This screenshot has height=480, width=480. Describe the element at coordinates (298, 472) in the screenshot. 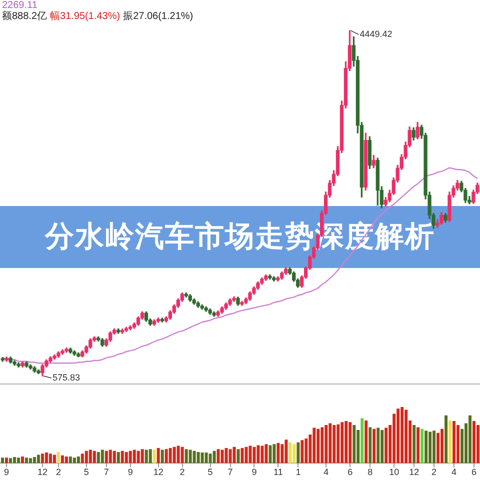

I see `x-tick-label: 1` at that location.